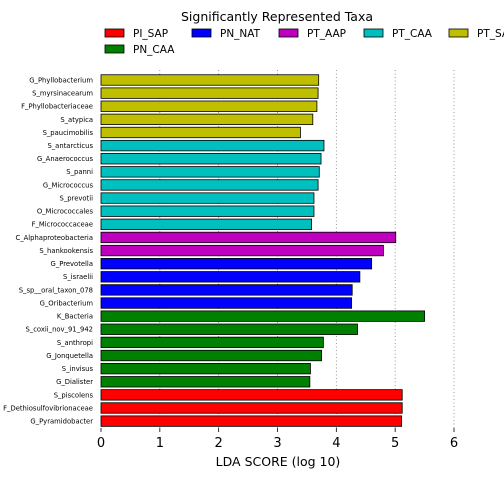 This screenshot has height=478, width=504. I want to click on category-label: G_Phyllobacterium, so click(61, 80).